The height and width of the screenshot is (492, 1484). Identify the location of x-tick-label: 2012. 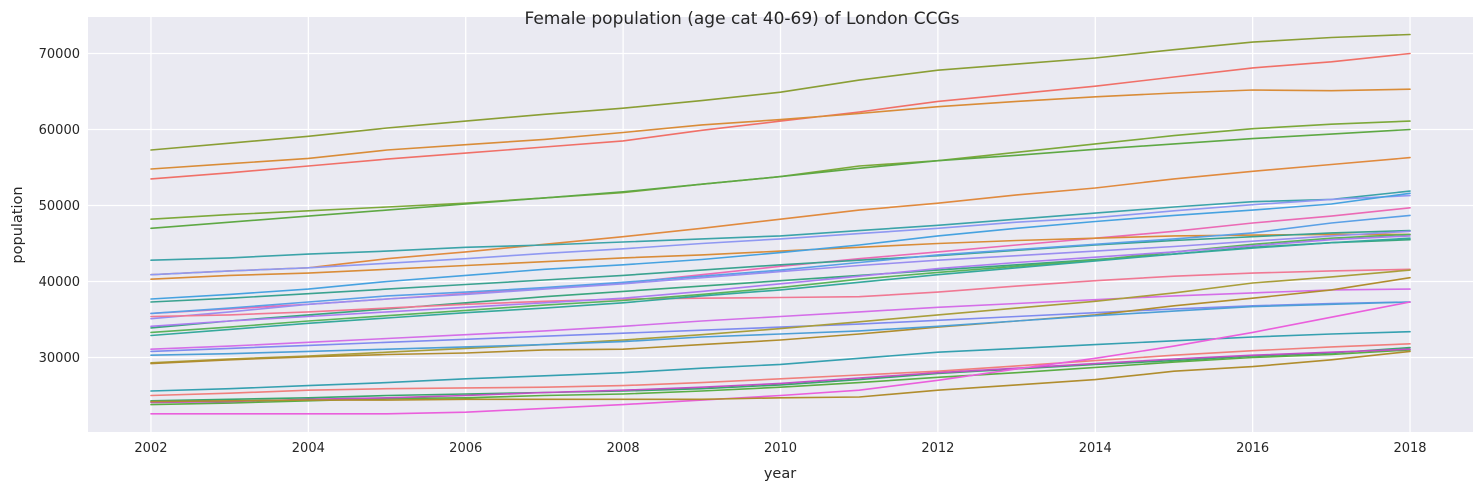
(937, 448).